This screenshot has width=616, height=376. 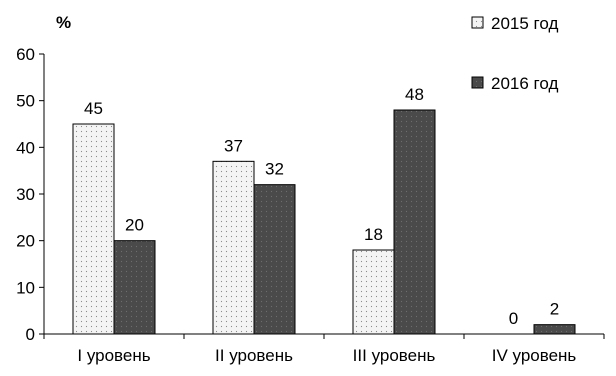 I want to click on legend-label-2015: 2015 год, so click(x=524, y=23).